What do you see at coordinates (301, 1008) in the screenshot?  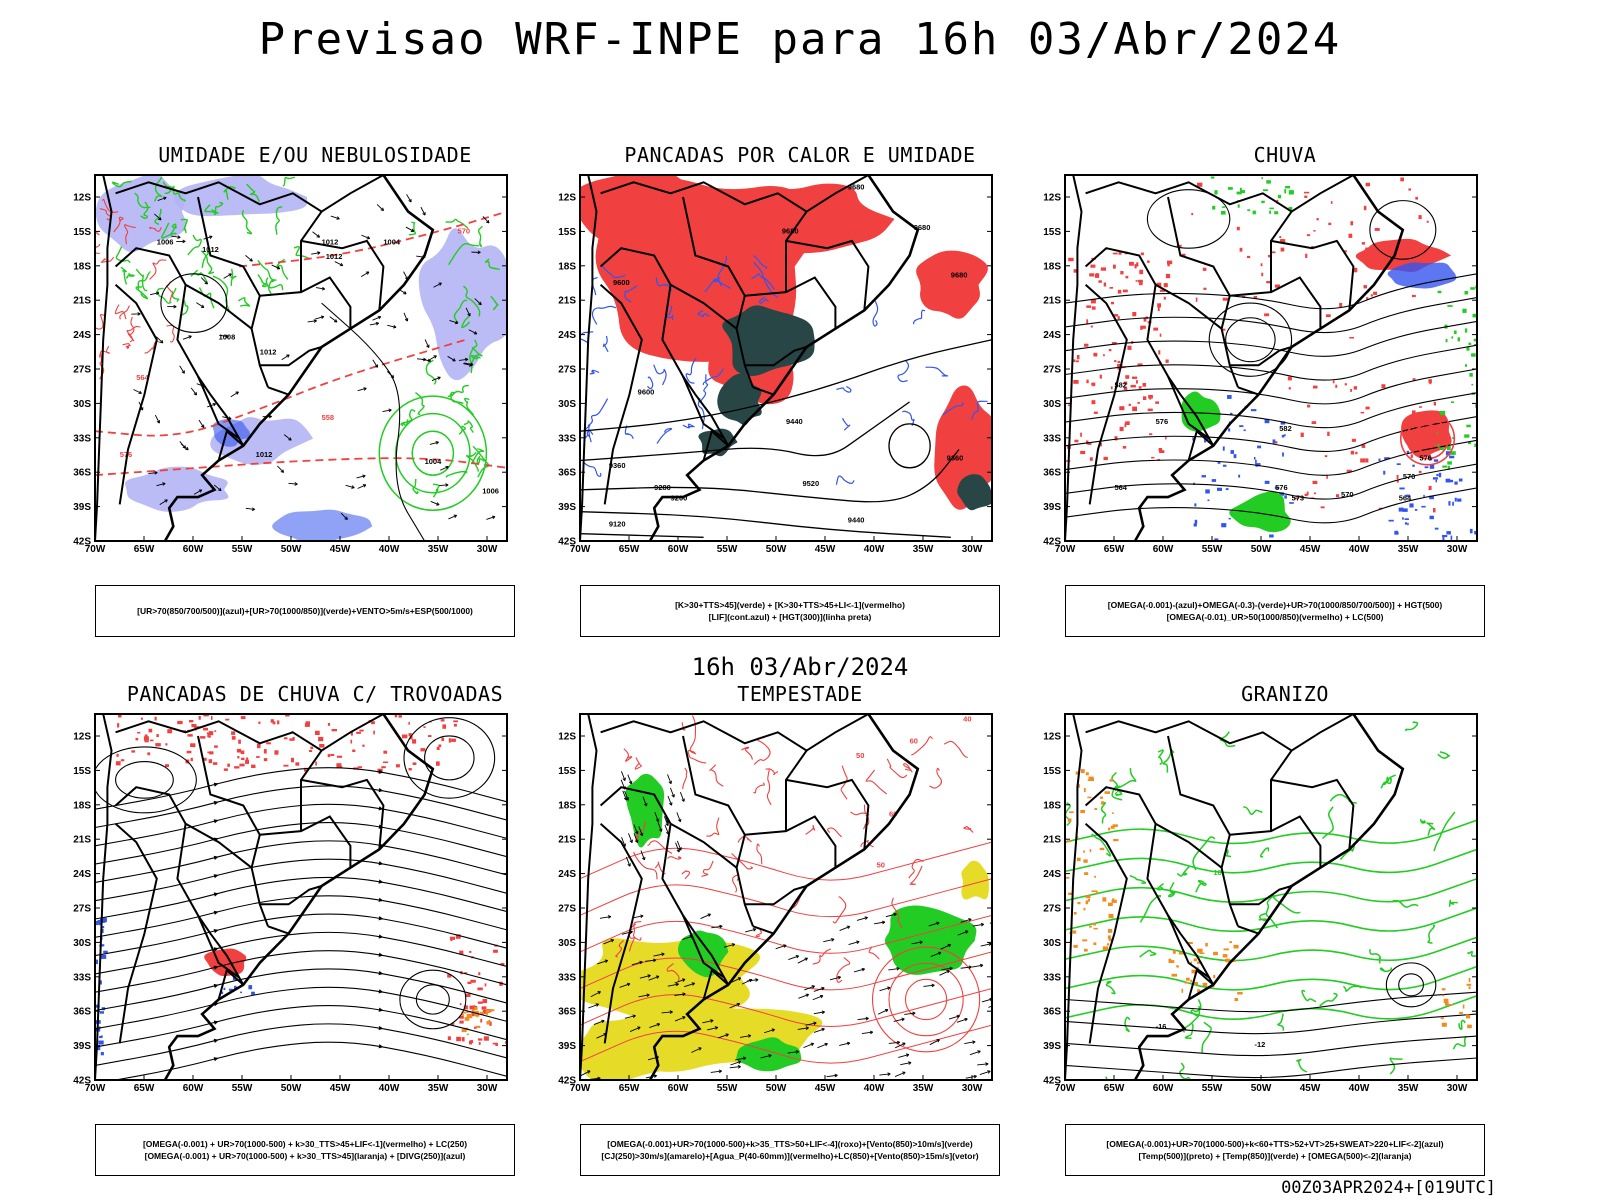 I see `streamline` at bounding box center [301, 1008].